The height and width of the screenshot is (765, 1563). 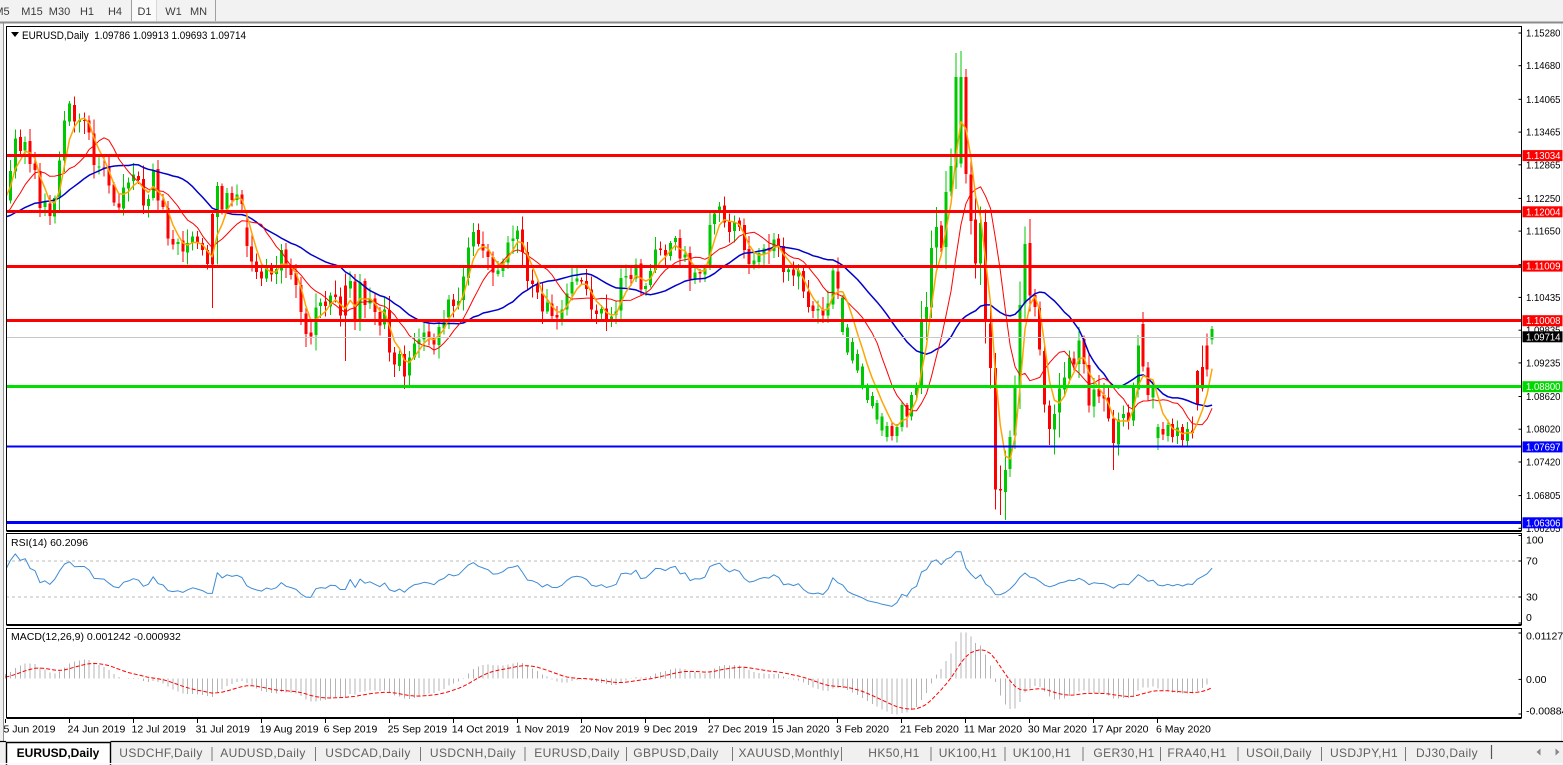 What do you see at coordinates (1543, 447) in the screenshot?
I see `svg-text: 1.07697` at bounding box center [1543, 447].